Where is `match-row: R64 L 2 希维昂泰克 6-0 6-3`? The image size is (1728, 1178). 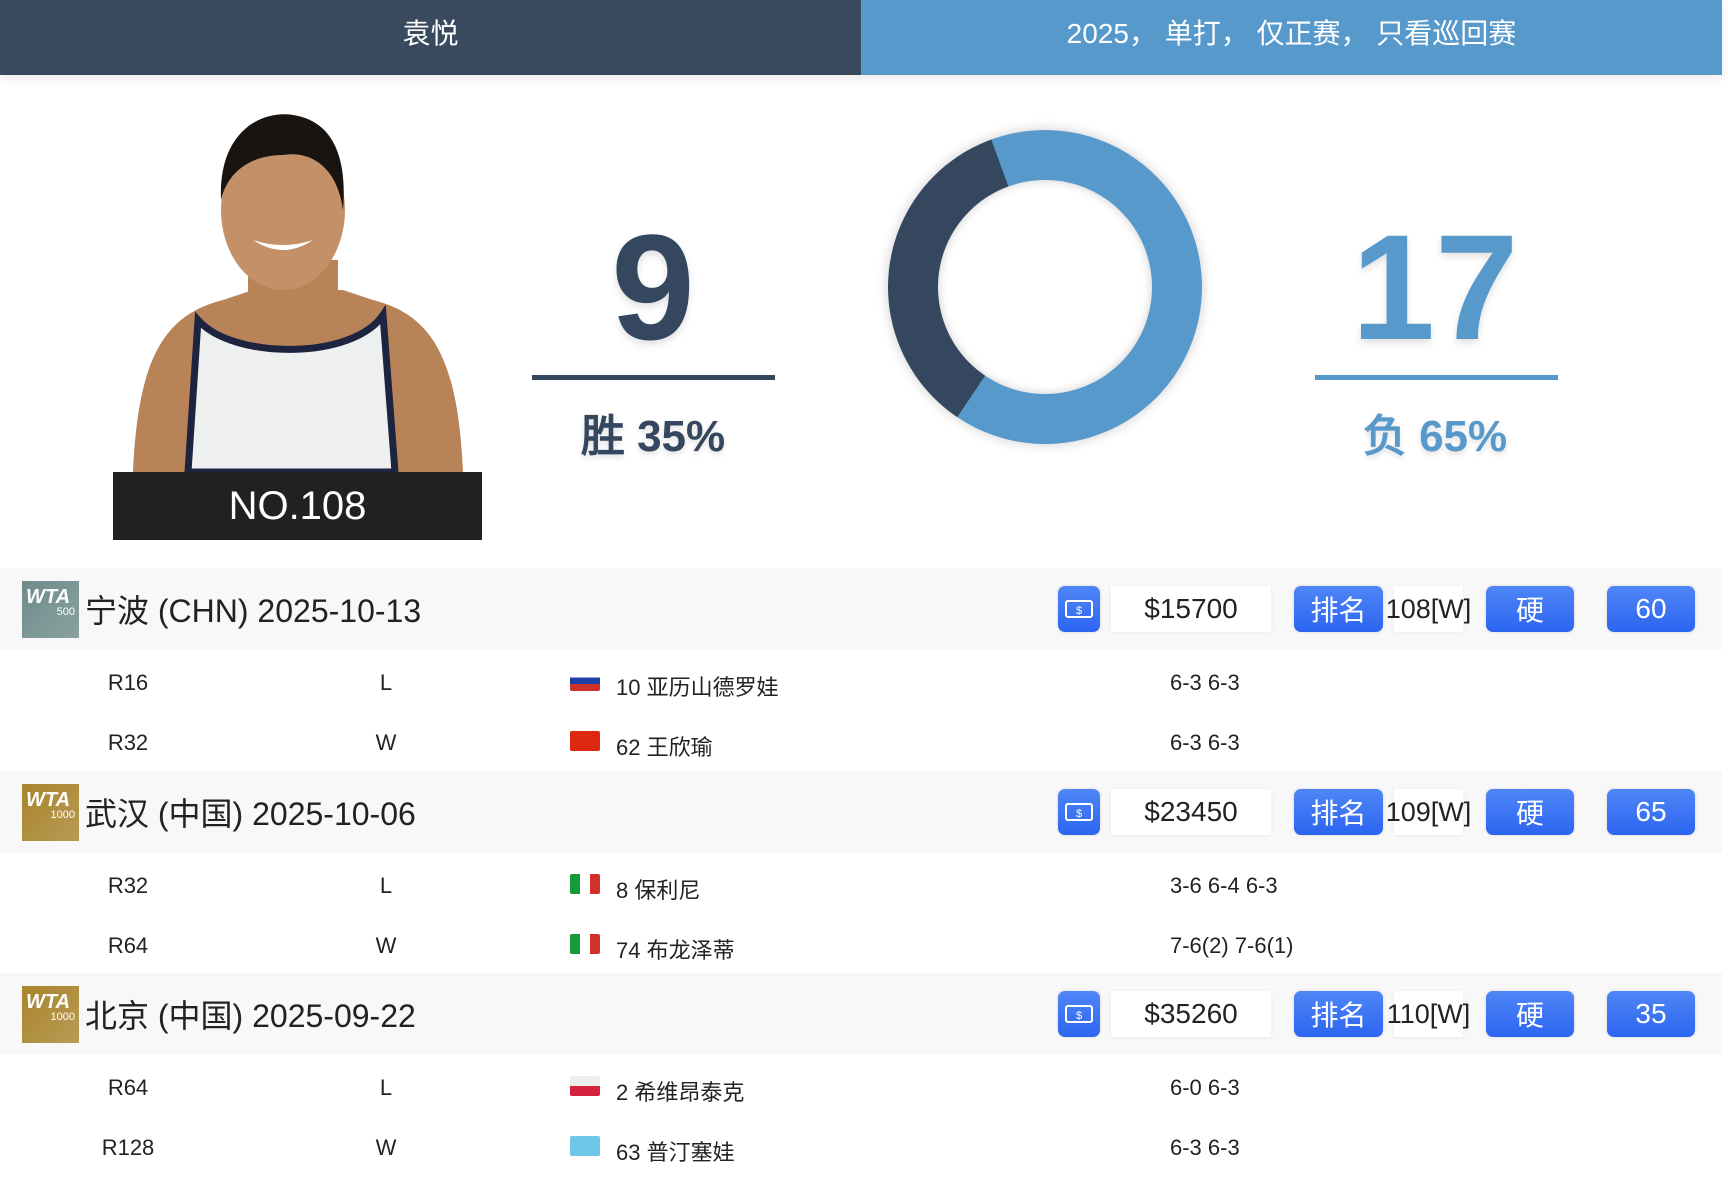 match-row: R64 L 2 希维昂泰克 6-0 6-3 is located at coordinates (861, 1087).